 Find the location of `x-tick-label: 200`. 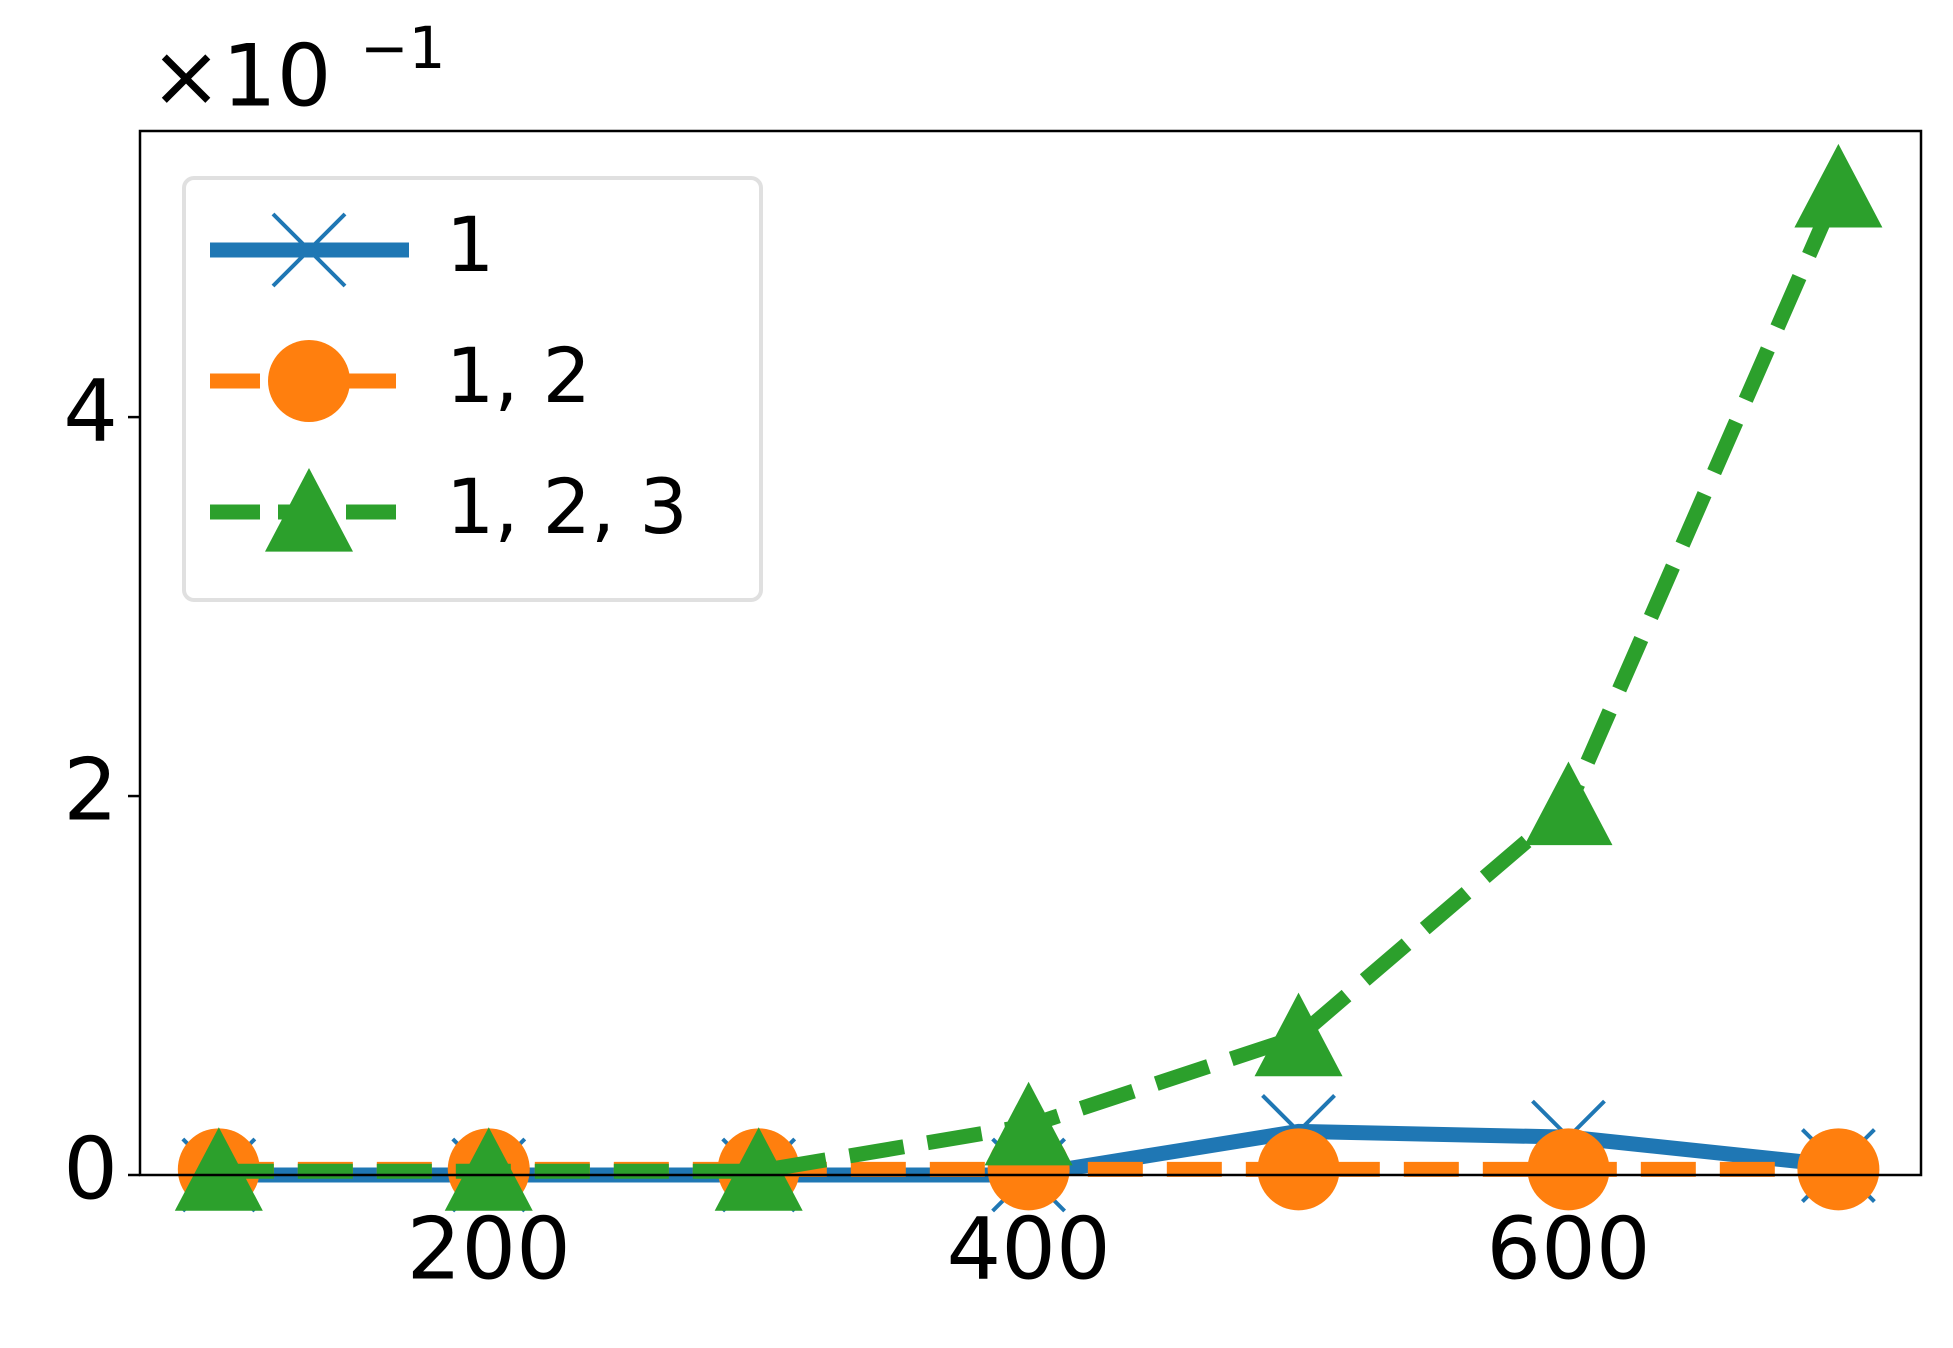

x-tick-label: 200 is located at coordinates (489, 1249).